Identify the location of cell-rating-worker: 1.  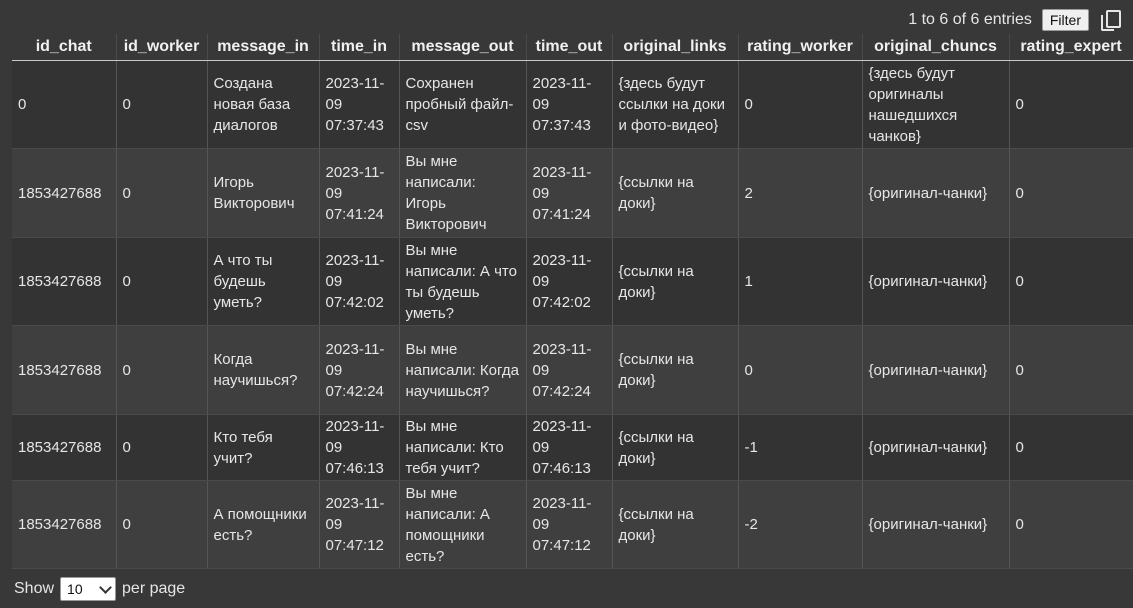
(800, 281).